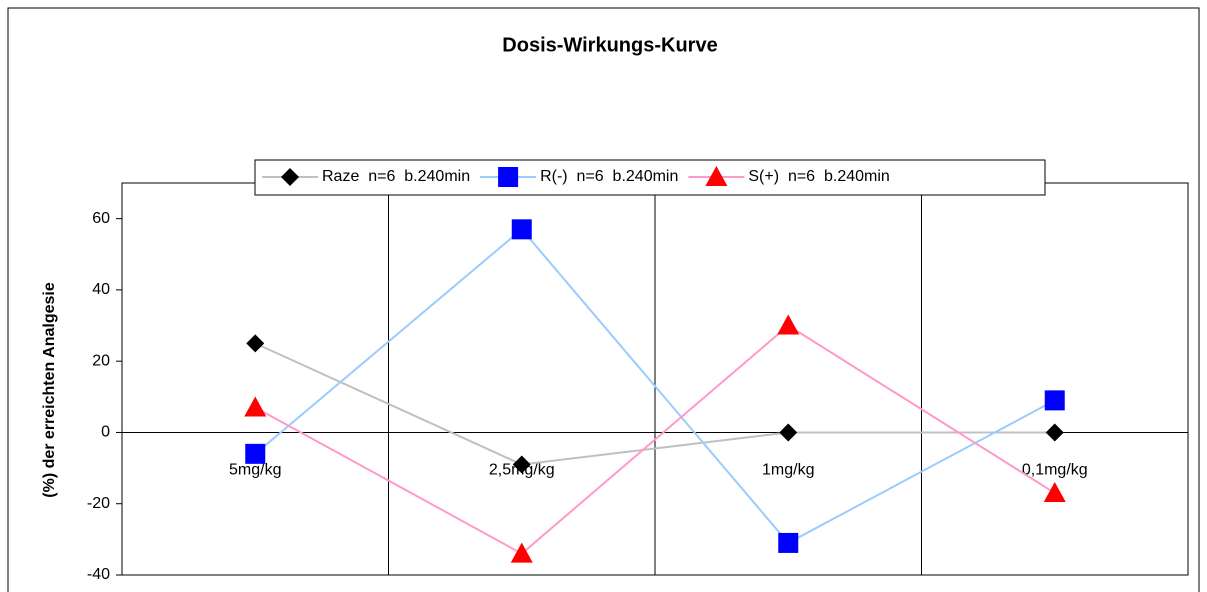 The height and width of the screenshot is (592, 1207). I want to click on y-tick-label: 40, so click(101, 289).